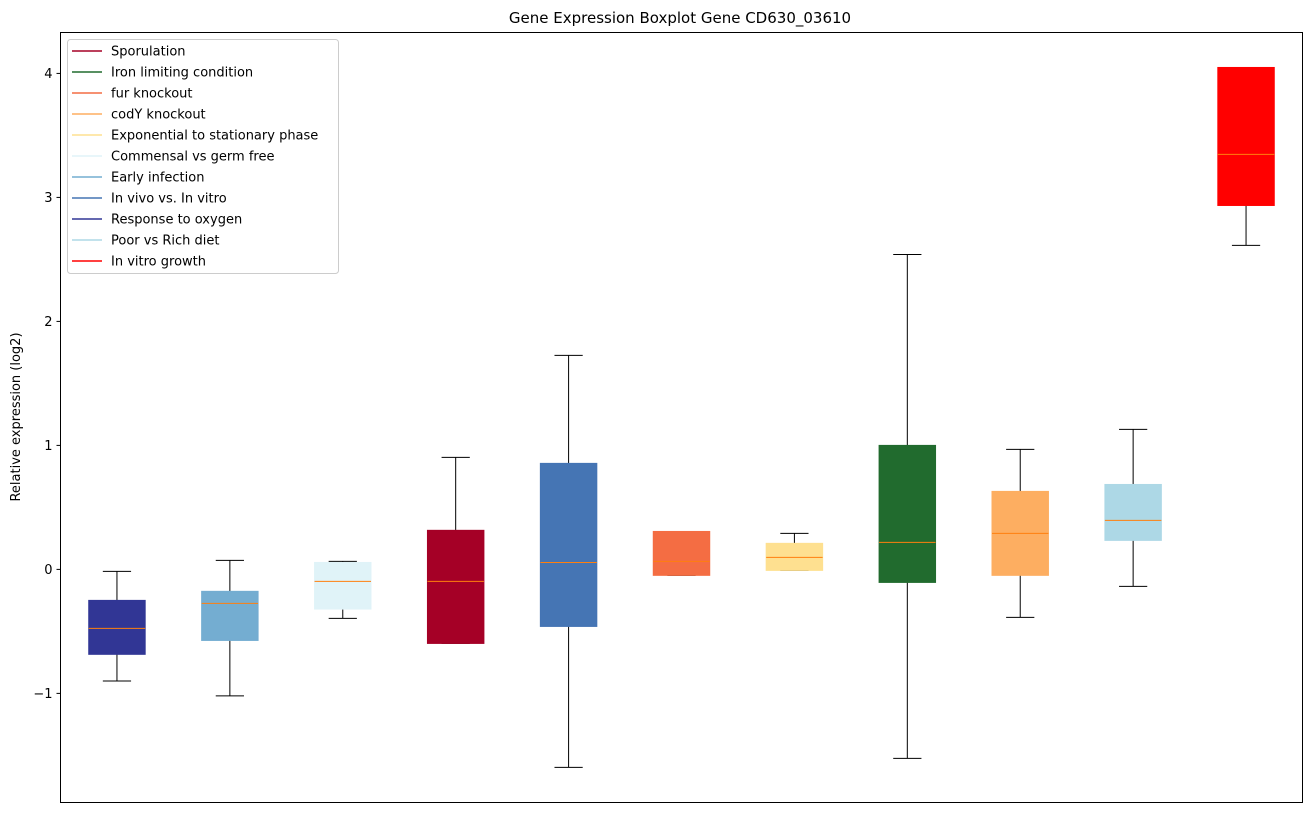  I want to click on box-fur-knockout, so click(681, 553).